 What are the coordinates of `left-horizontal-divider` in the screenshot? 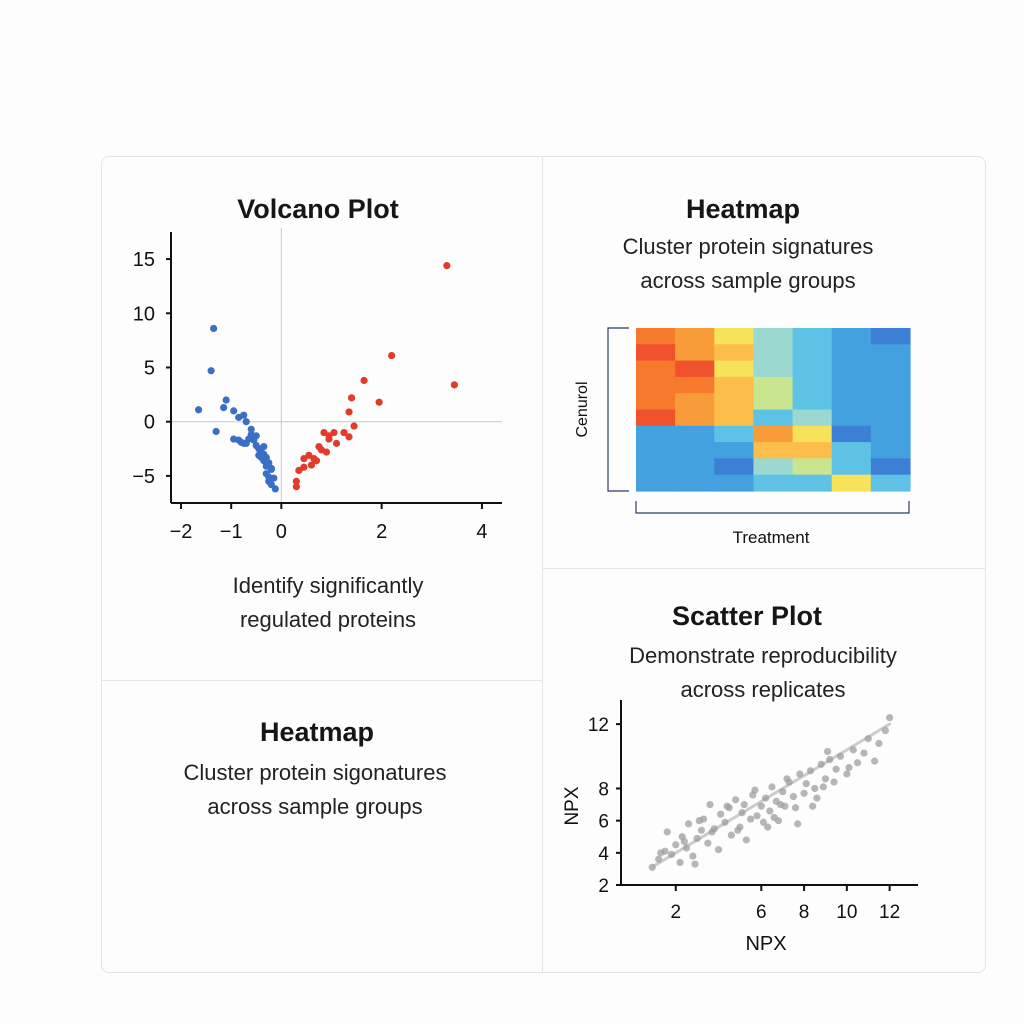 It's located at (322, 680).